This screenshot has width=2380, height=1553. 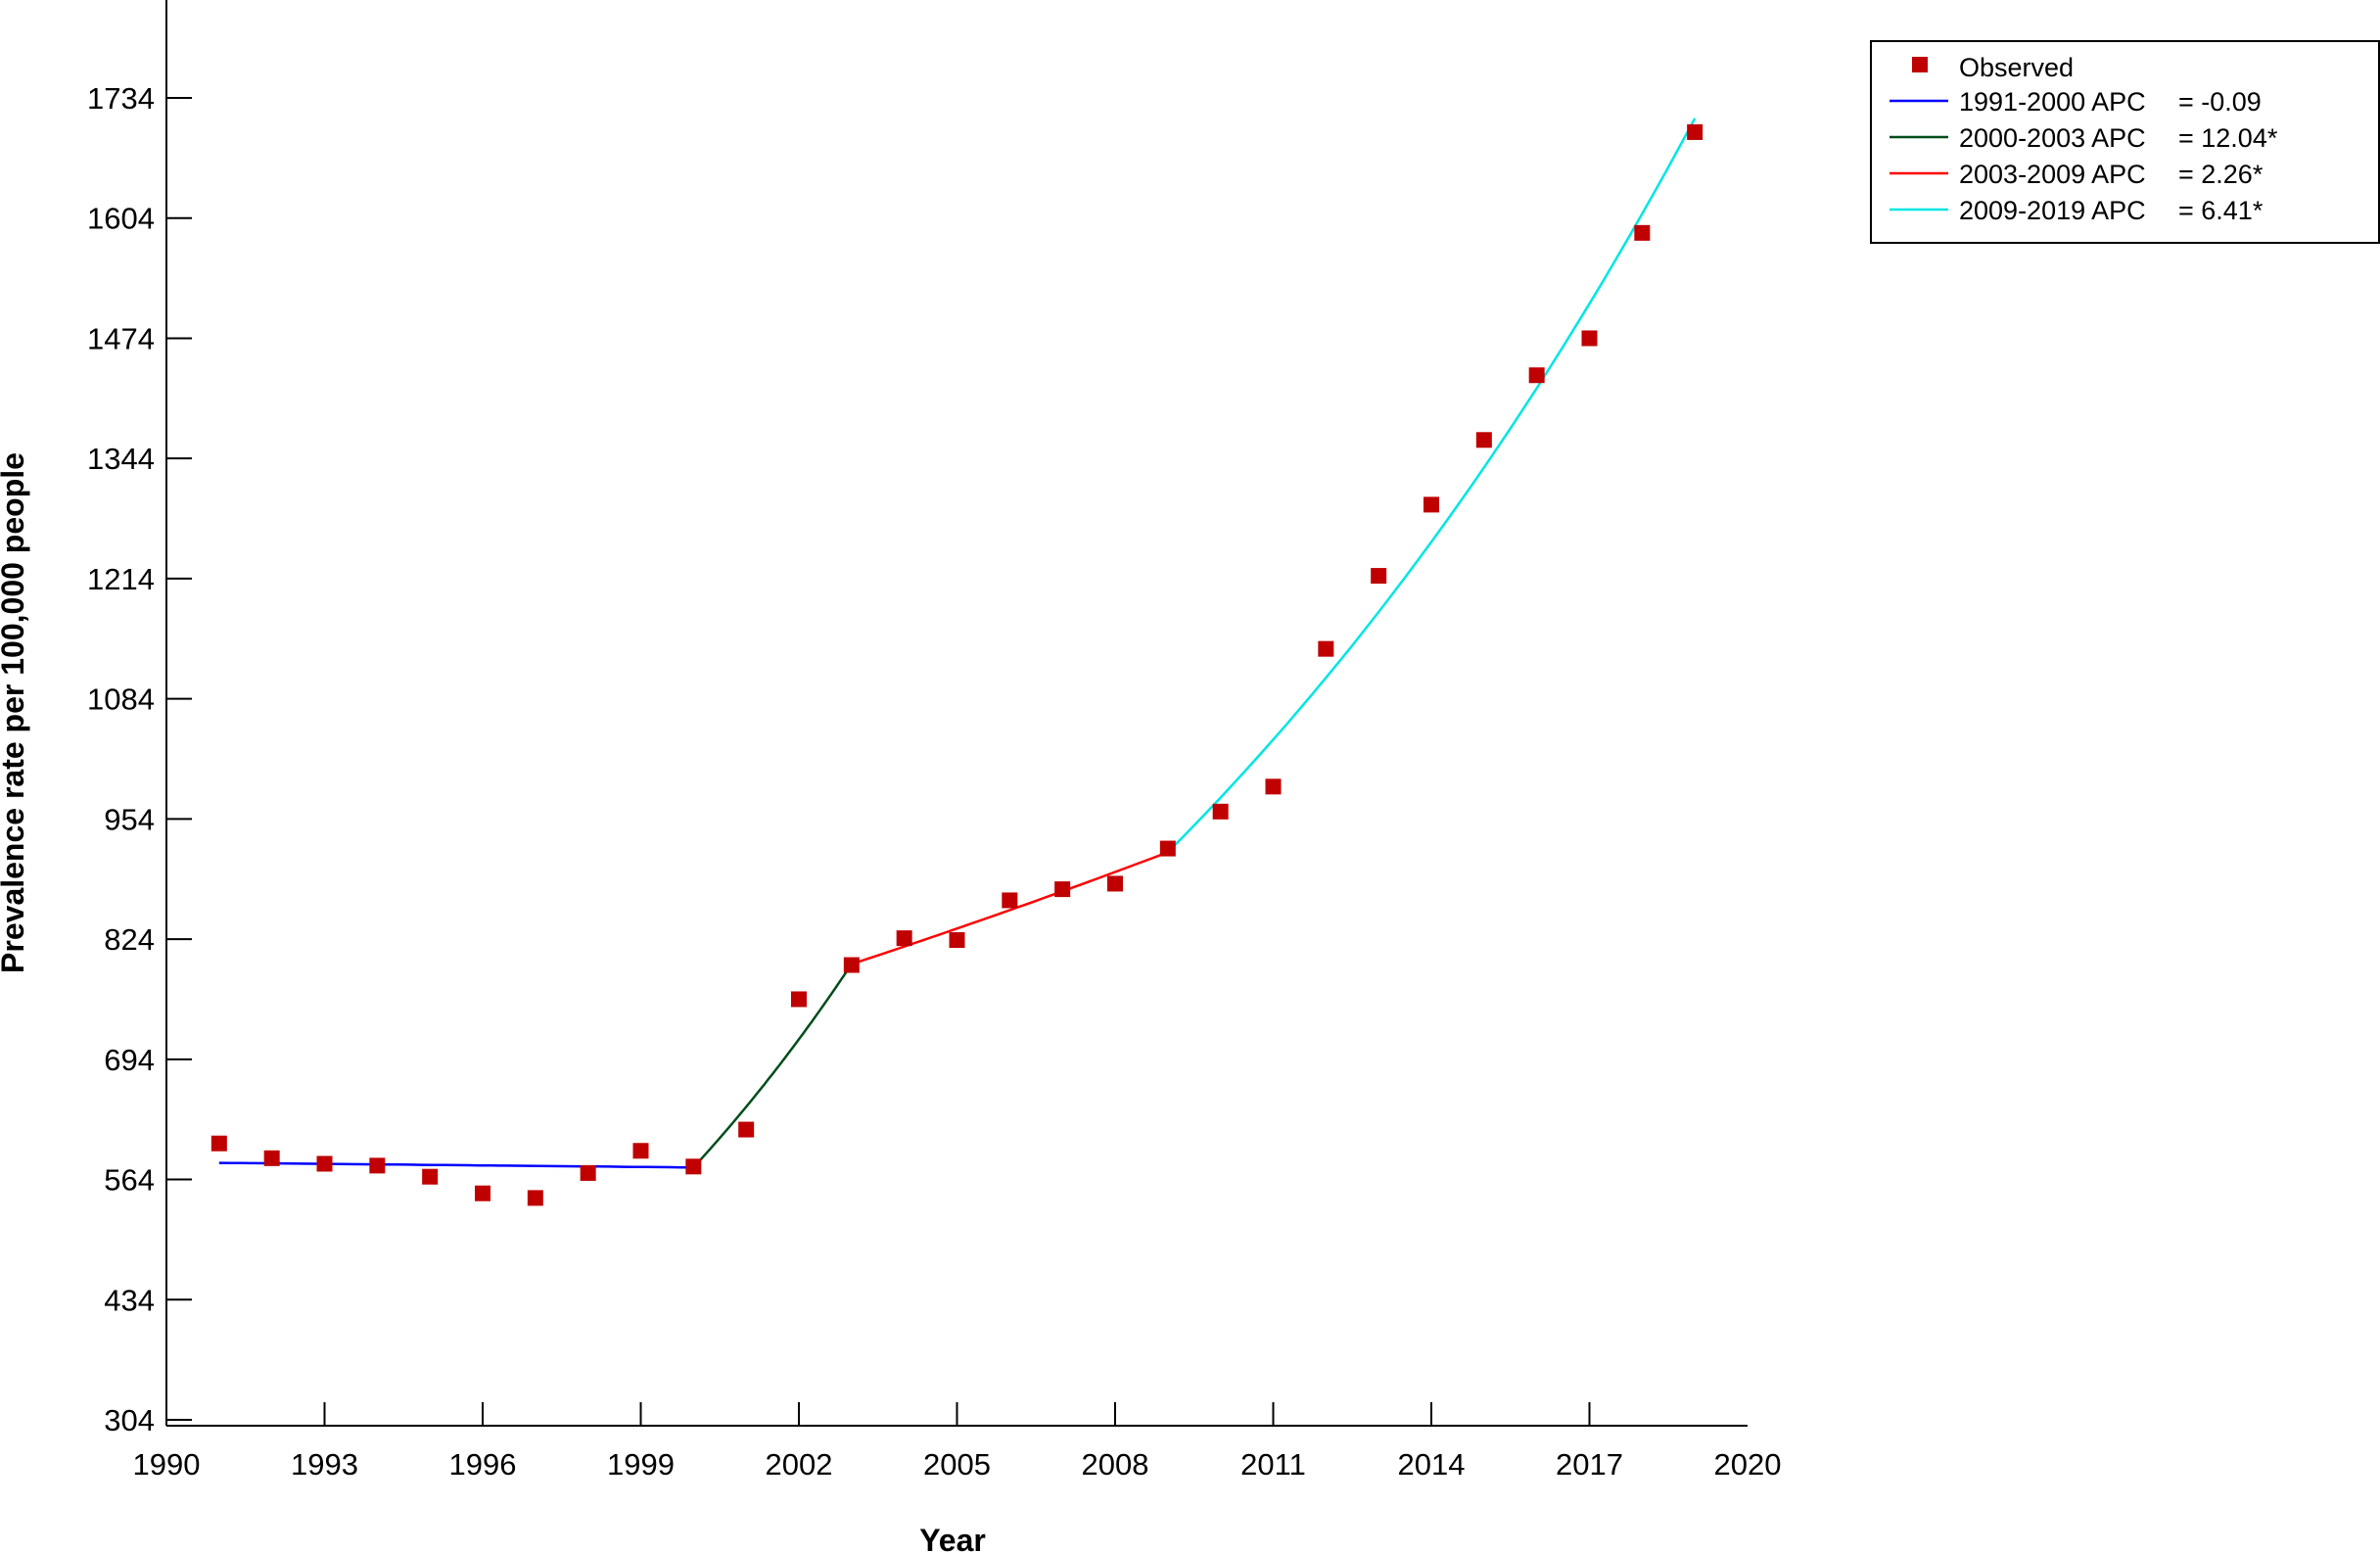 What do you see at coordinates (129, 1420) in the screenshot?
I see `y-tick-label: 304` at bounding box center [129, 1420].